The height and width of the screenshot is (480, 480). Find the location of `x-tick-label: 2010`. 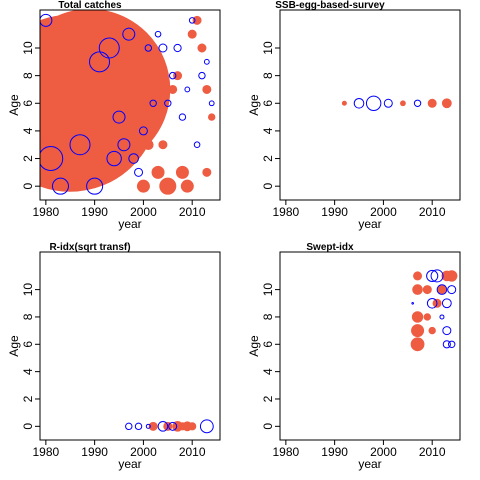

x-tick-label: 2010 is located at coordinates (432, 212).